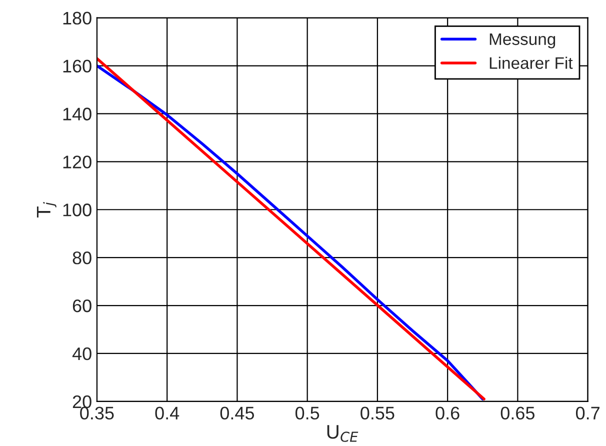  Describe the element at coordinates (46, 210) in the screenshot. I see `y-axis-title: T$_{j}$` at that location.